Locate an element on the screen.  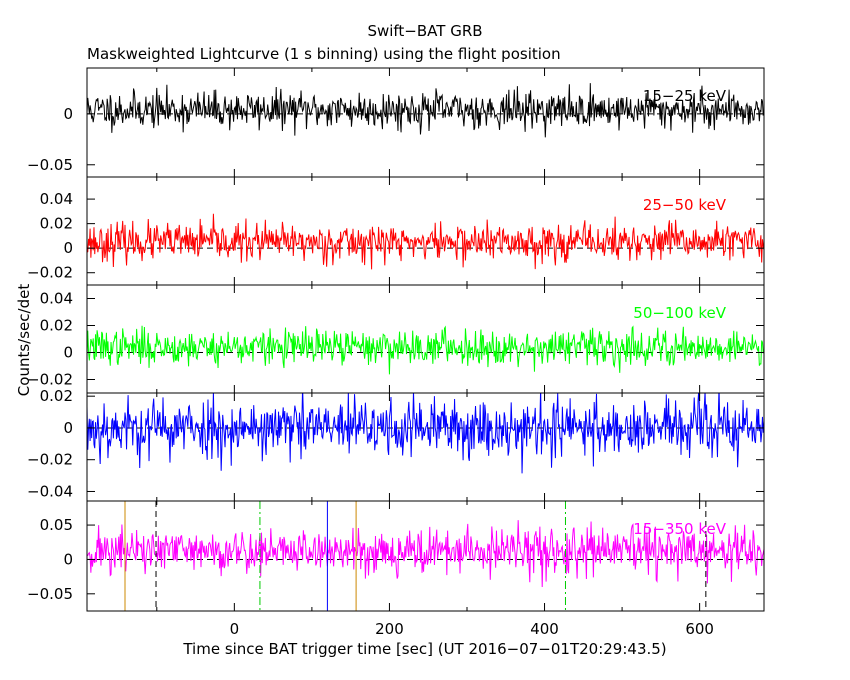
x-tick-label: 0 is located at coordinates (235, 629).